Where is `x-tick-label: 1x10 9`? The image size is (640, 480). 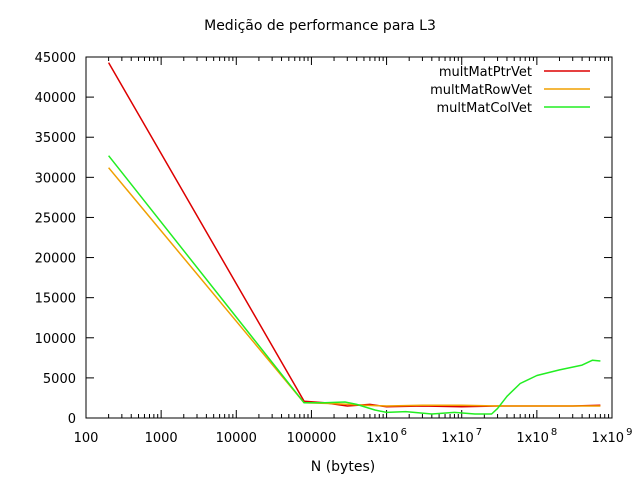
x-tick-label: 1x10 9 is located at coordinates (612, 436).